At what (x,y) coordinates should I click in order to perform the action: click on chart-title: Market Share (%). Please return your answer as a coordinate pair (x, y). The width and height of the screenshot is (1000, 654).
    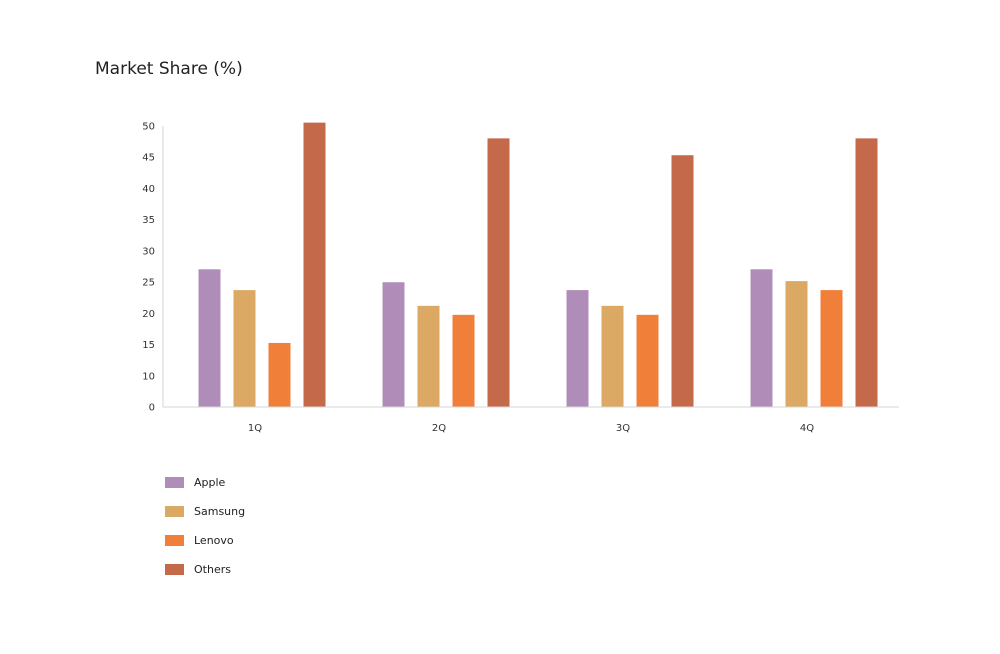
    Looking at the image, I should click on (169, 69).